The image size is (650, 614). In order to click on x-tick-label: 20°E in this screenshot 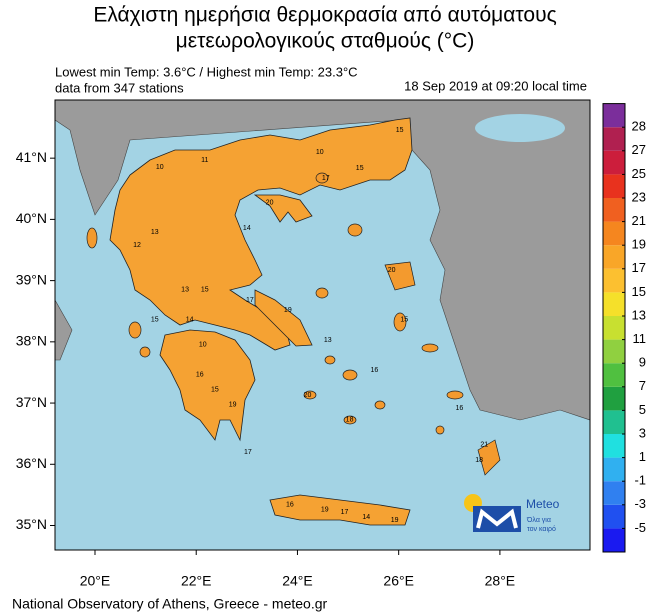, I will do `click(95, 581)`.